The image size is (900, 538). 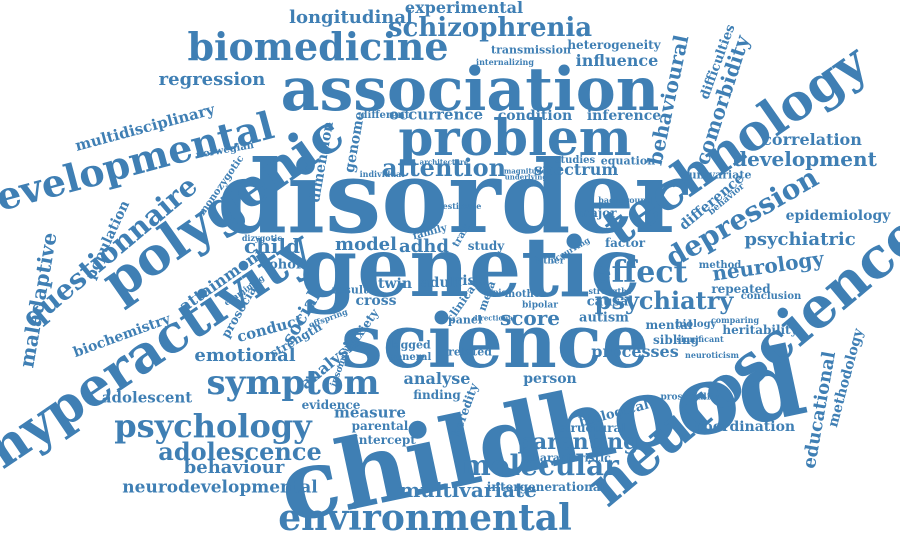 I want to click on word-univariate: univariate, so click(x=720, y=175).